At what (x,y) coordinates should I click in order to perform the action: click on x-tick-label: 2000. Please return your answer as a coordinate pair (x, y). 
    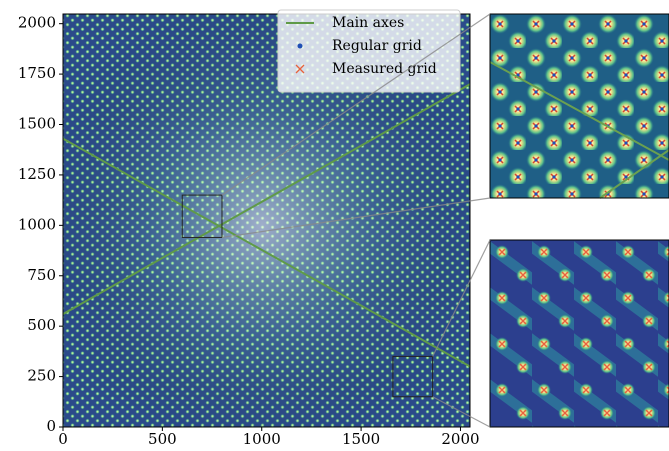
    Looking at the image, I should click on (460, 438).